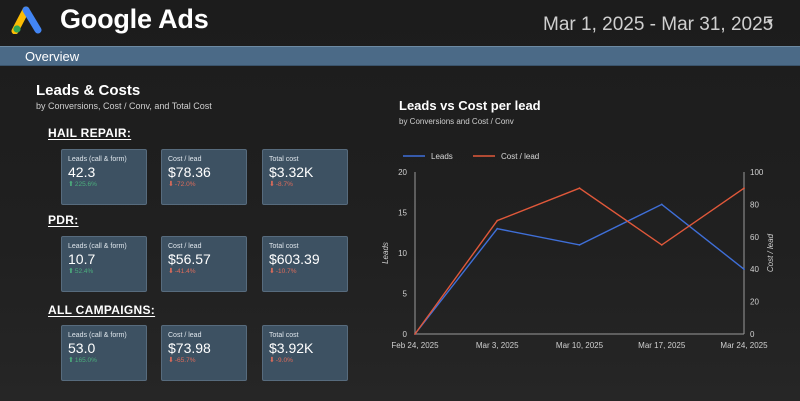 This screenshot has height=401, width=800. What do you see at coordinates (104, 177) in the screenshot?
I see `metric-card-leads: Leads (call & form) 42.3 ⬆225.6%` at bounding box center [104, 177].